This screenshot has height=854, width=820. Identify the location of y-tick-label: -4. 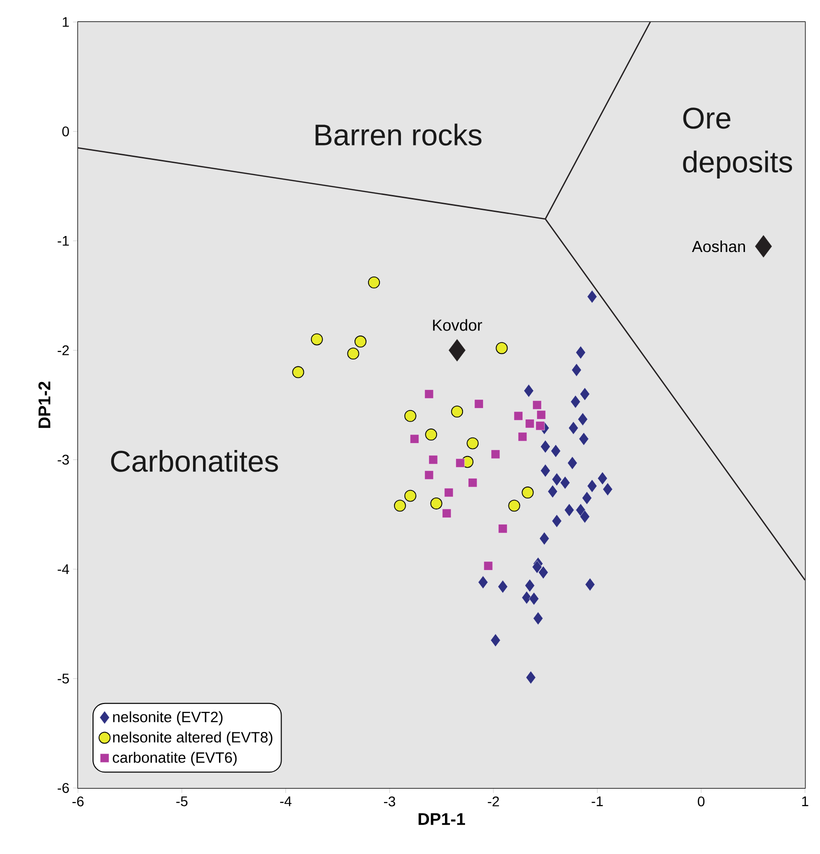
(64, 569).